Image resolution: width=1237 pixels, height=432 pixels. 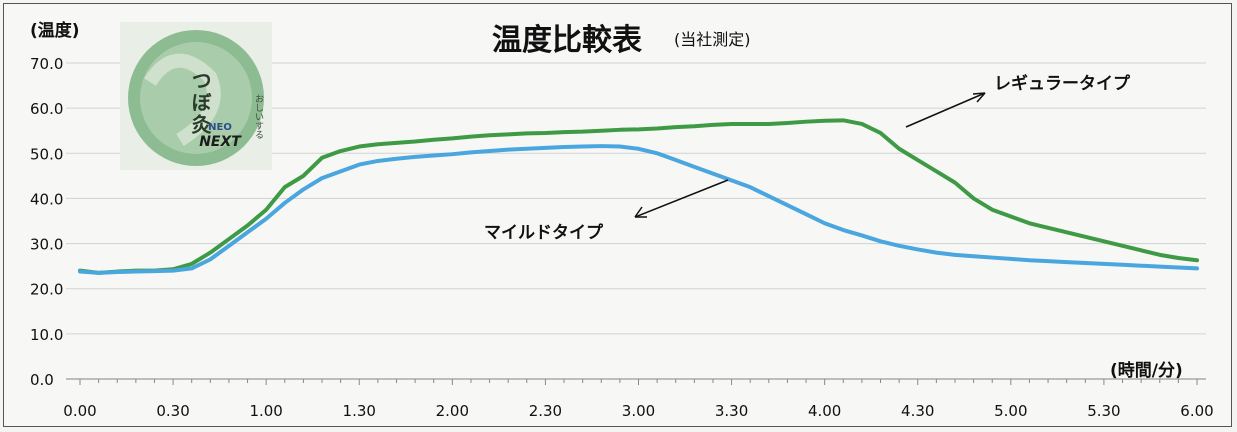 I want to click on annotation-regular: レギュラータイプ, so click(x=1018, y=100).